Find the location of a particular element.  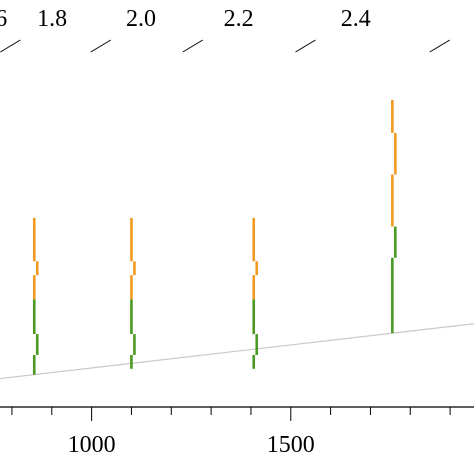

x-tick-label-2: 1500 is located at coordinates (291, 445).